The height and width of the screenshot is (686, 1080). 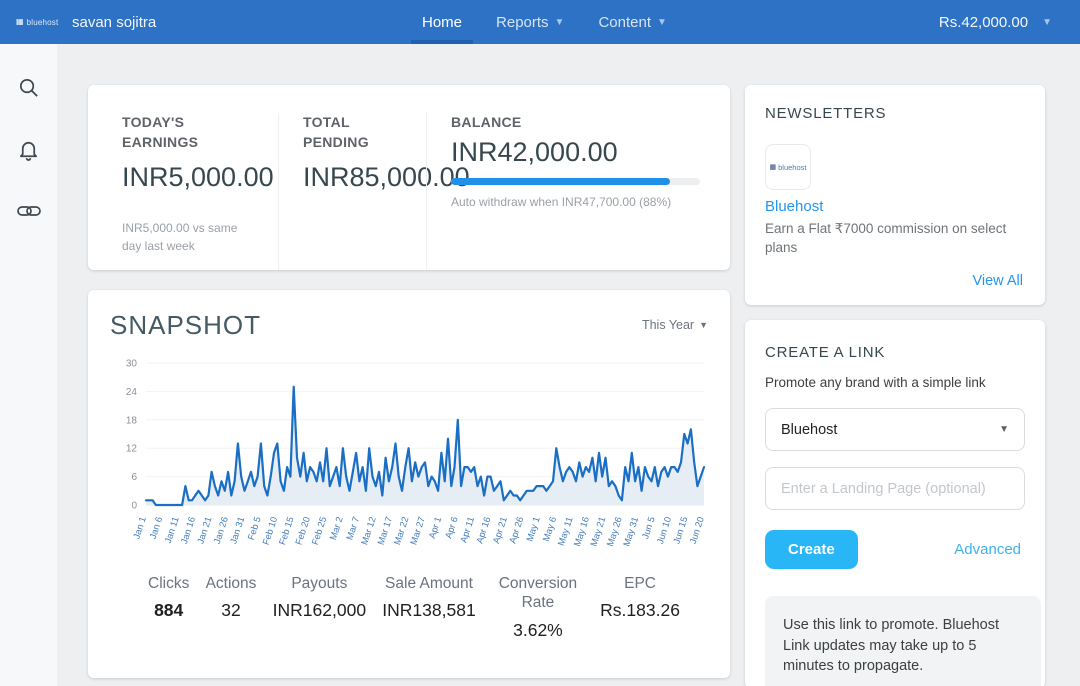 I want to click on svg-text: May 1, so click(x=532, y=529).